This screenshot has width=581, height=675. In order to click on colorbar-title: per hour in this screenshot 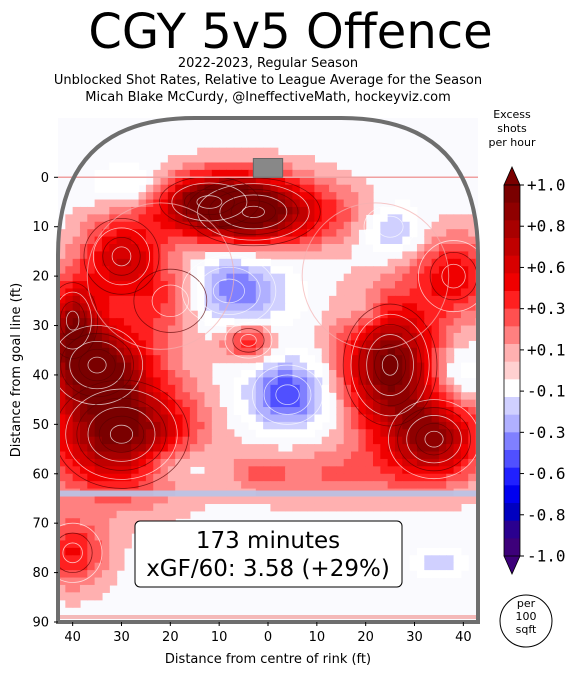, I will do `click(512, 142)`.